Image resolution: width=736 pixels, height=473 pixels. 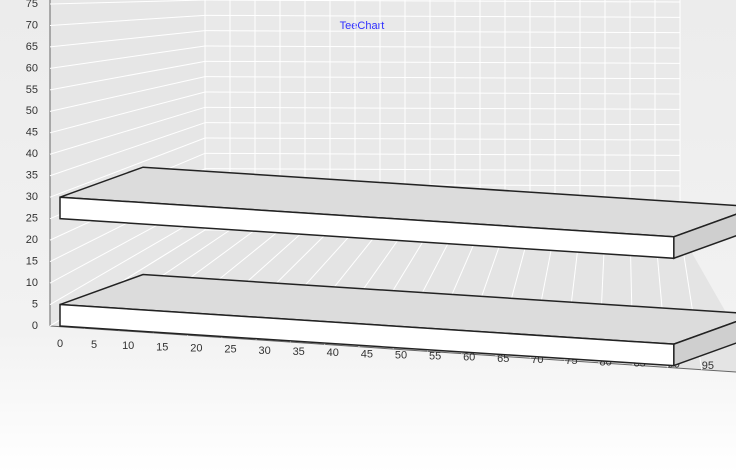 I want to click on x-tick-label: 95, so click(x=708, y=366).